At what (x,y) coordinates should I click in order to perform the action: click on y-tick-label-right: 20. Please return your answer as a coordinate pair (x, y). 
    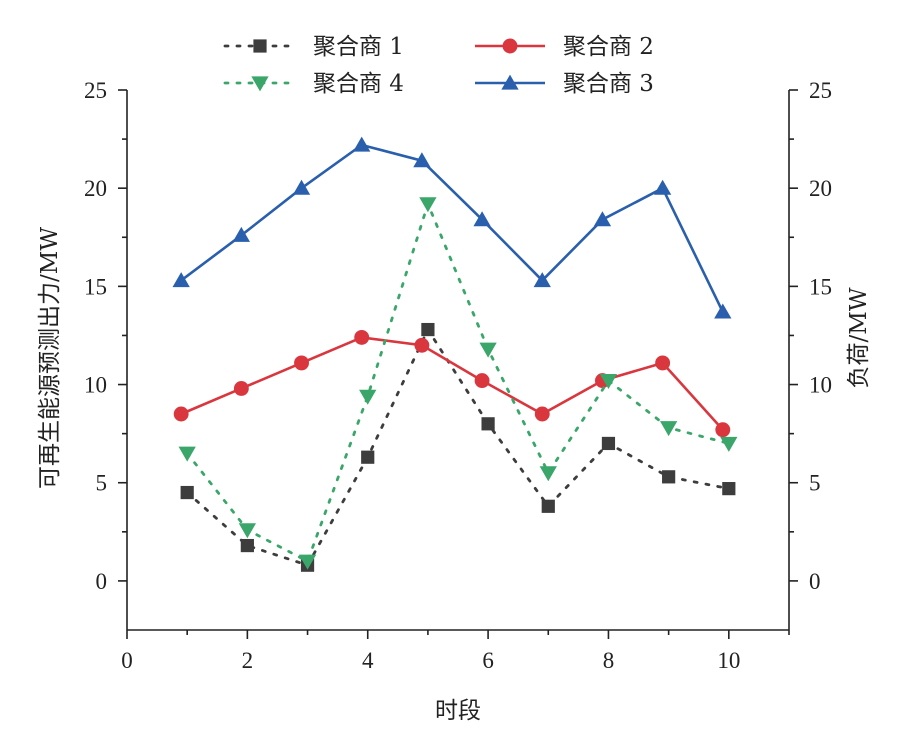
    Looking at the image, I should click on (820, 188).